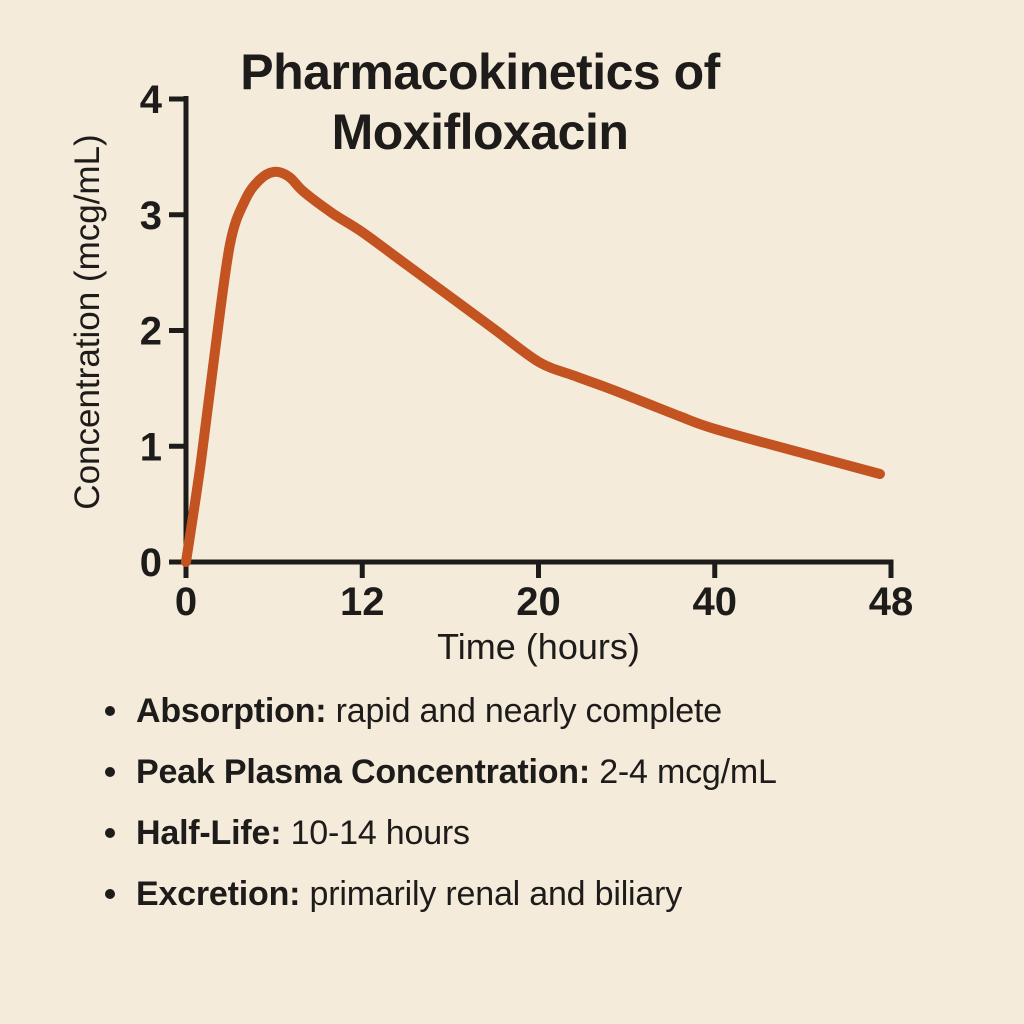 Image resolution: width=1024 pixels, height=1024 pixels. I want to click on fact-text: primarily renal and biliary, so click(491, 894).